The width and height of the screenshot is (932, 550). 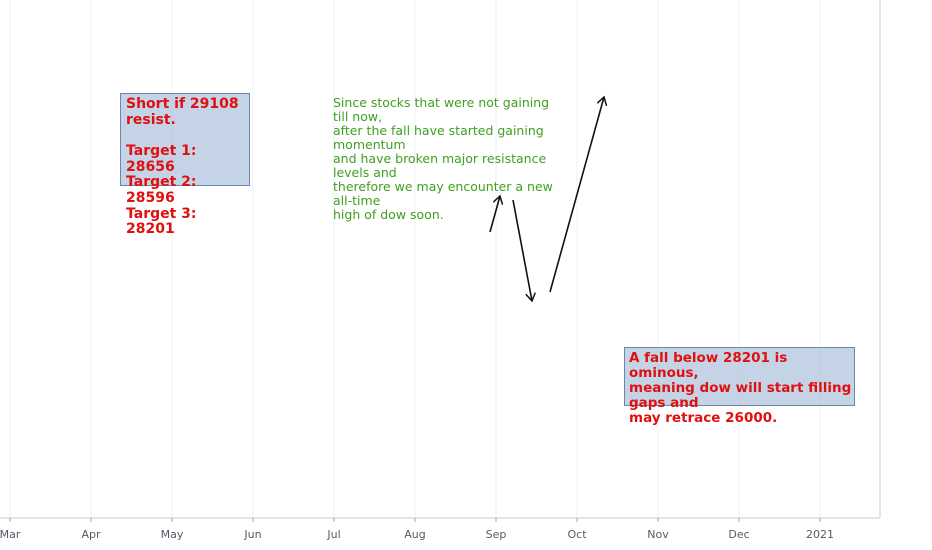 What do you see at coordinates (91, 534) in the screenshot?
I see `x-tick-label: Apr` at bounding box center [91, 534].